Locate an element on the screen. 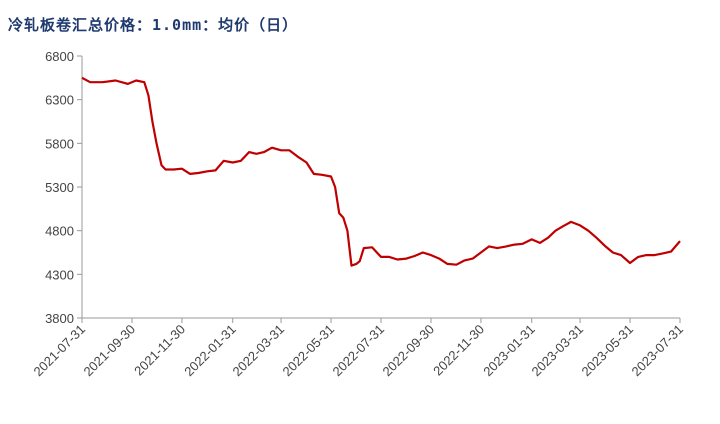  x-tick-label: 2023-05-31 is located at coordinates (608, 351).